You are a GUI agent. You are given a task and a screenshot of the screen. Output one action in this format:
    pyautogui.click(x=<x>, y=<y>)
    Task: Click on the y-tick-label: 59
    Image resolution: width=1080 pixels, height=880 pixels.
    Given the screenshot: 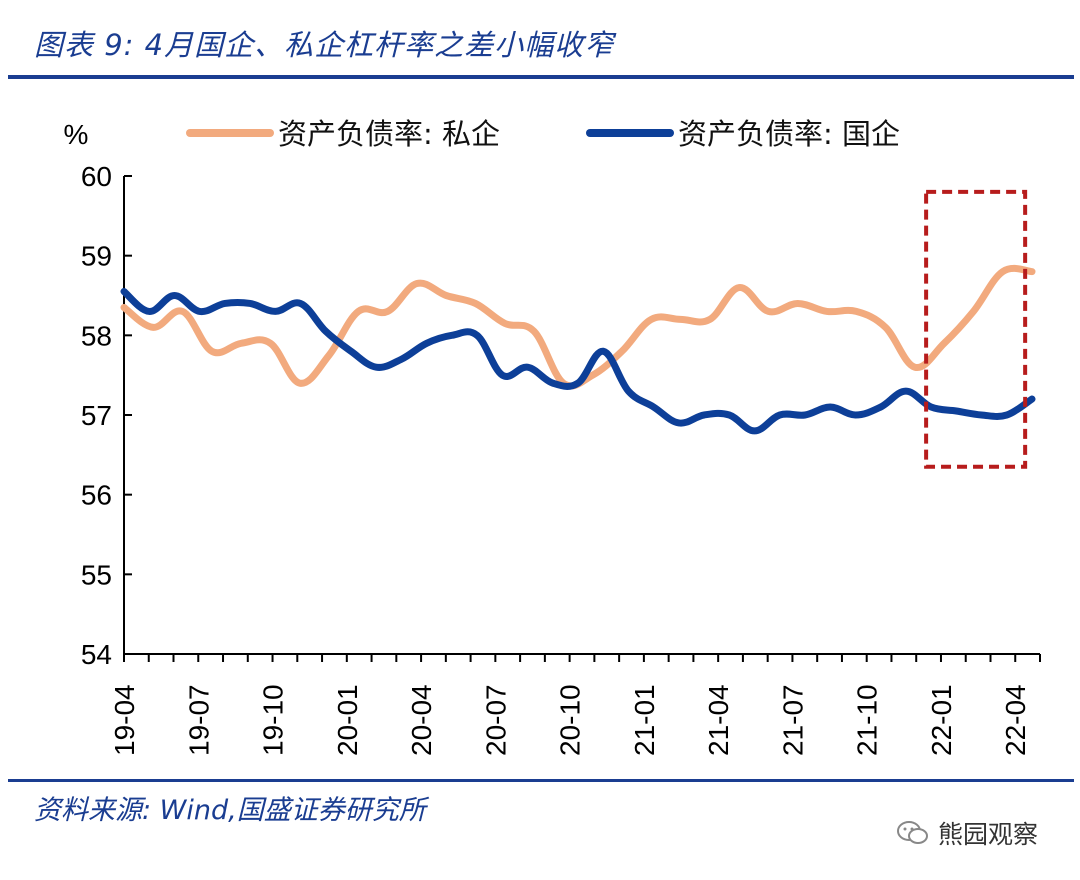 What is the action you would take?
    pyautogui.click(x=96, y=256)
    